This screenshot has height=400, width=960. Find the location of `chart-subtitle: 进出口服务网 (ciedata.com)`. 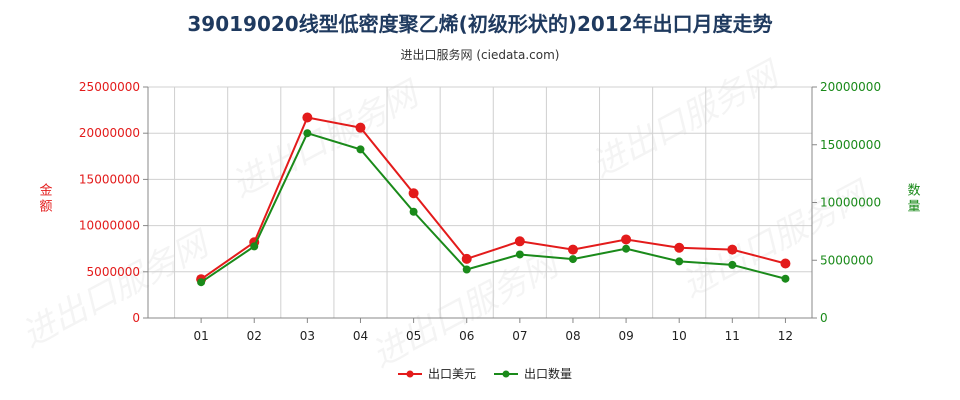

chart-subtitle: 进出口服务网 (ciedata.com) is located at coordinates (480, 55).